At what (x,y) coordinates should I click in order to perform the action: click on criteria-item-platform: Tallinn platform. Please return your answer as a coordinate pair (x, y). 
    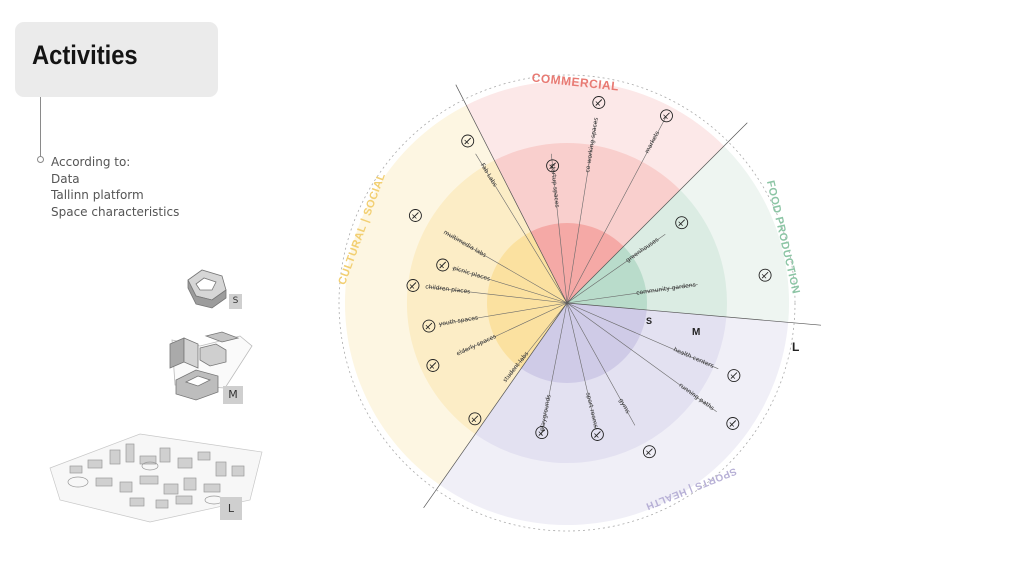
    Looking at the image, I should click on (97, 195).